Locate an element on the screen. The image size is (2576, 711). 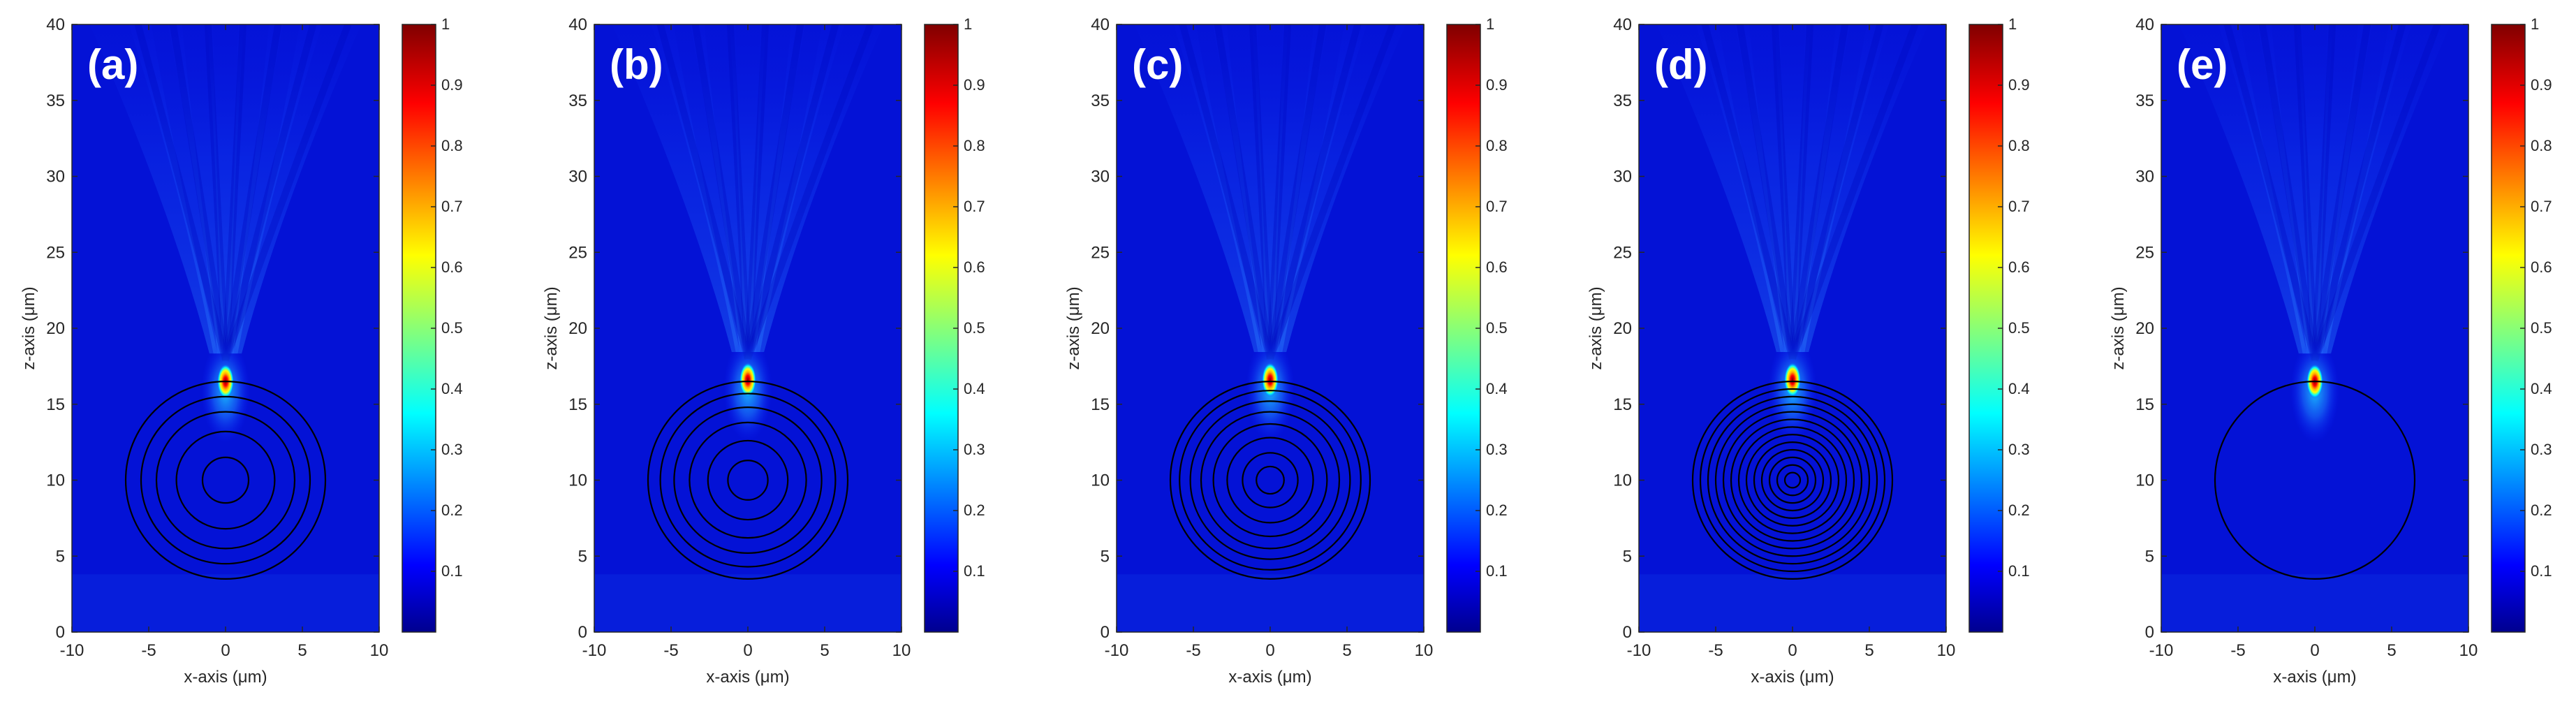
y-tick-label: 20 is located at coordinates (55, 328).